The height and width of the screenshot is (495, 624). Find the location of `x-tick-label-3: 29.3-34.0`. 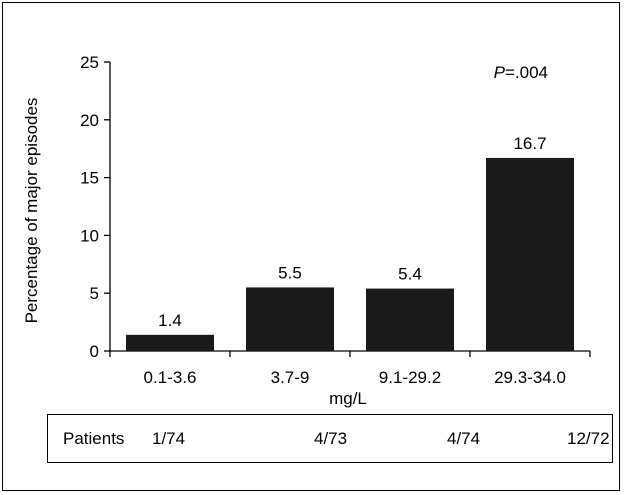

x-tick-label-3: 29.3-34.0 is located at coordinates (530, 377).